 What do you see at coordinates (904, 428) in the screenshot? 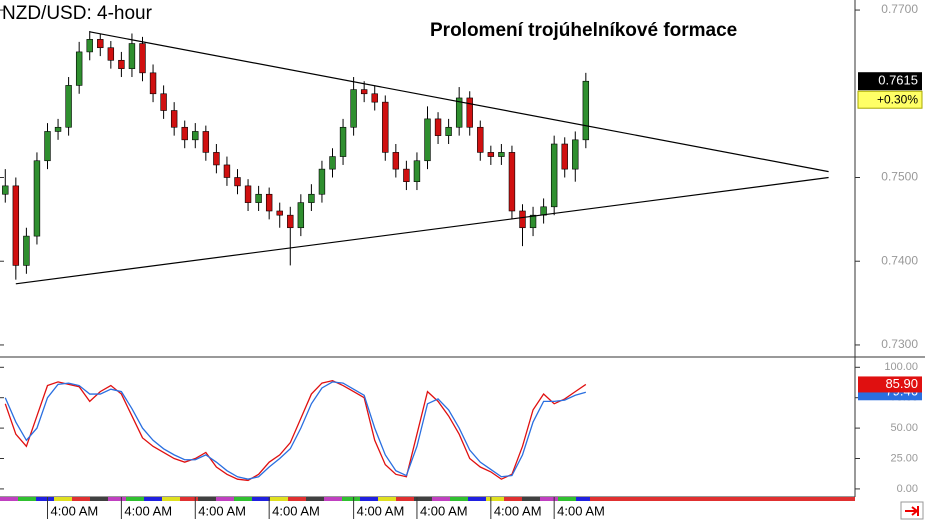
I see `y-tick-label: 50.00` at bounding box center [904, 428].